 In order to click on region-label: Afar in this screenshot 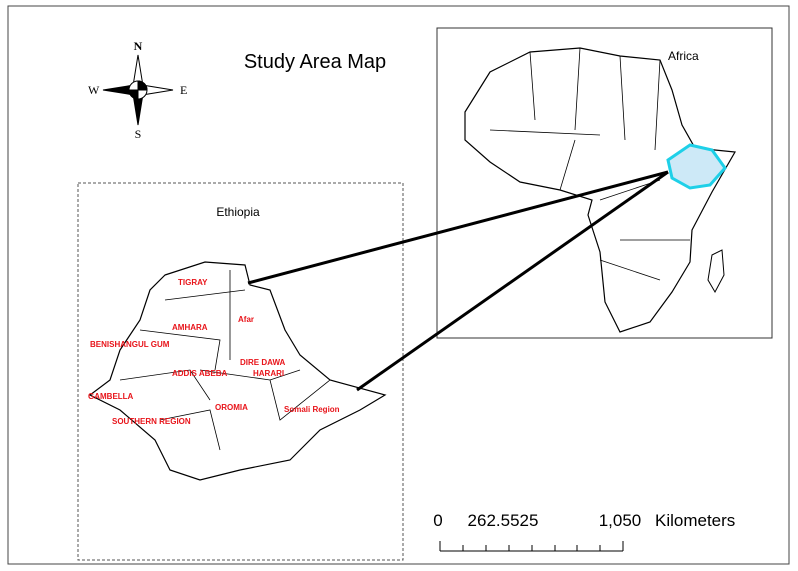, I will do `click(246, 319)`.